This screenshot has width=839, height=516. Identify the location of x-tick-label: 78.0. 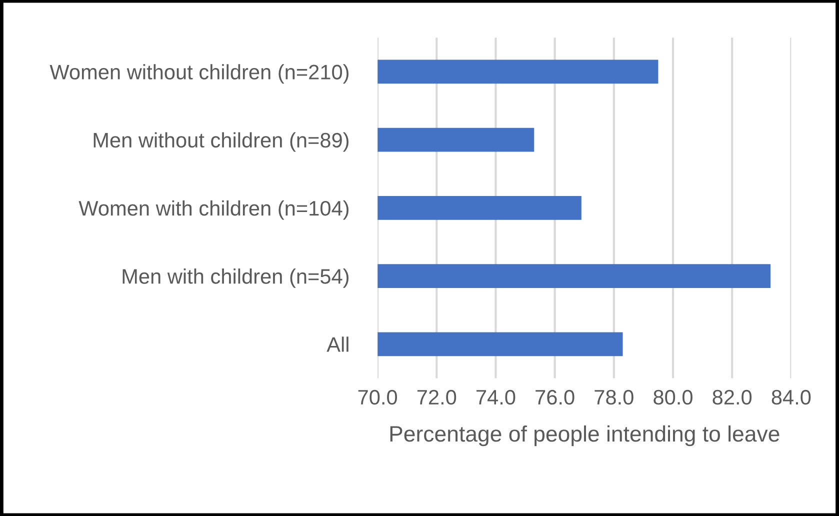
(614, 397).